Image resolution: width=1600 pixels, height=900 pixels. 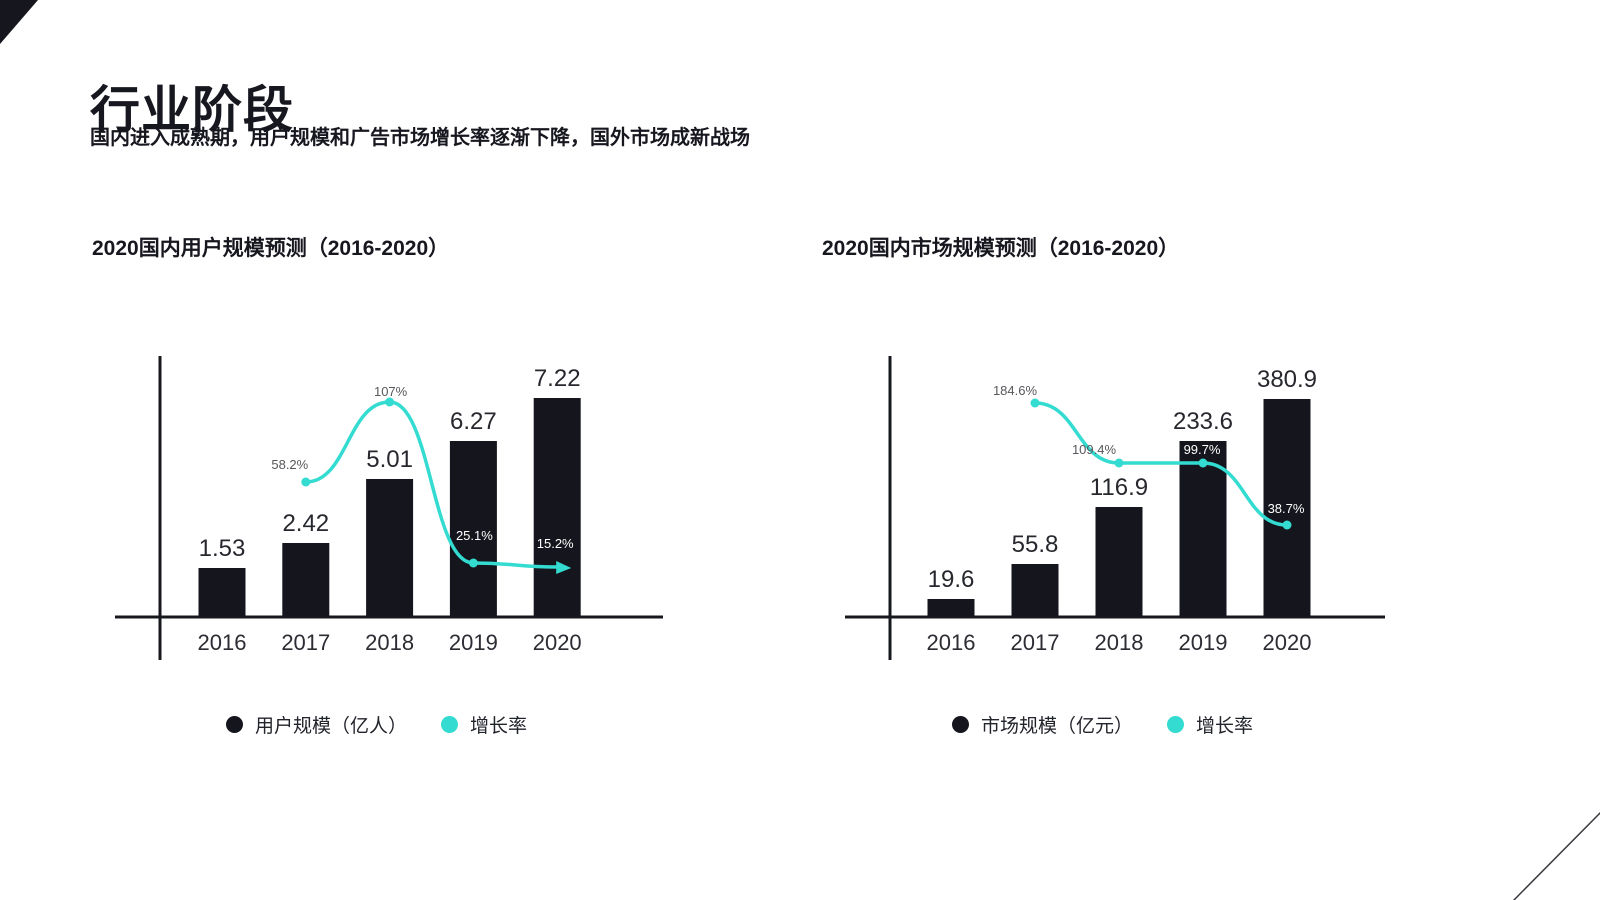 What do you see at coordinates (1203, 421) in the screenshot?
I see `bar-value-label-2019: 233.6` at bounding box center [1203, 421].